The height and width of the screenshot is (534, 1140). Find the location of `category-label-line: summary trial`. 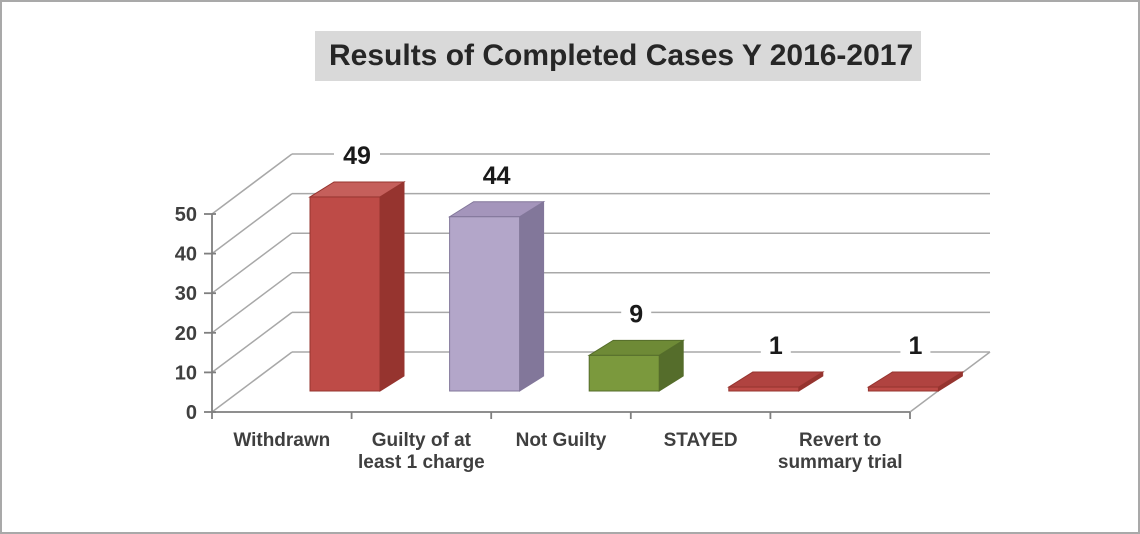

category-label-line: summary trial is located at coordinates (840, 462).